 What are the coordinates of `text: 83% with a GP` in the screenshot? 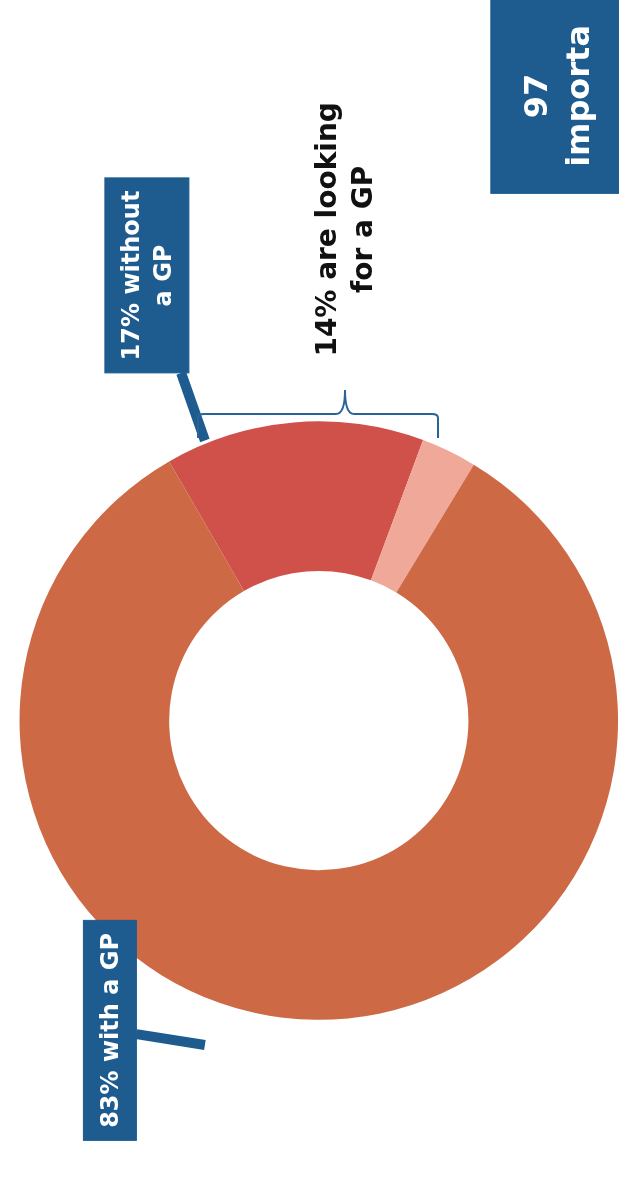 It's located at (109, 1030).